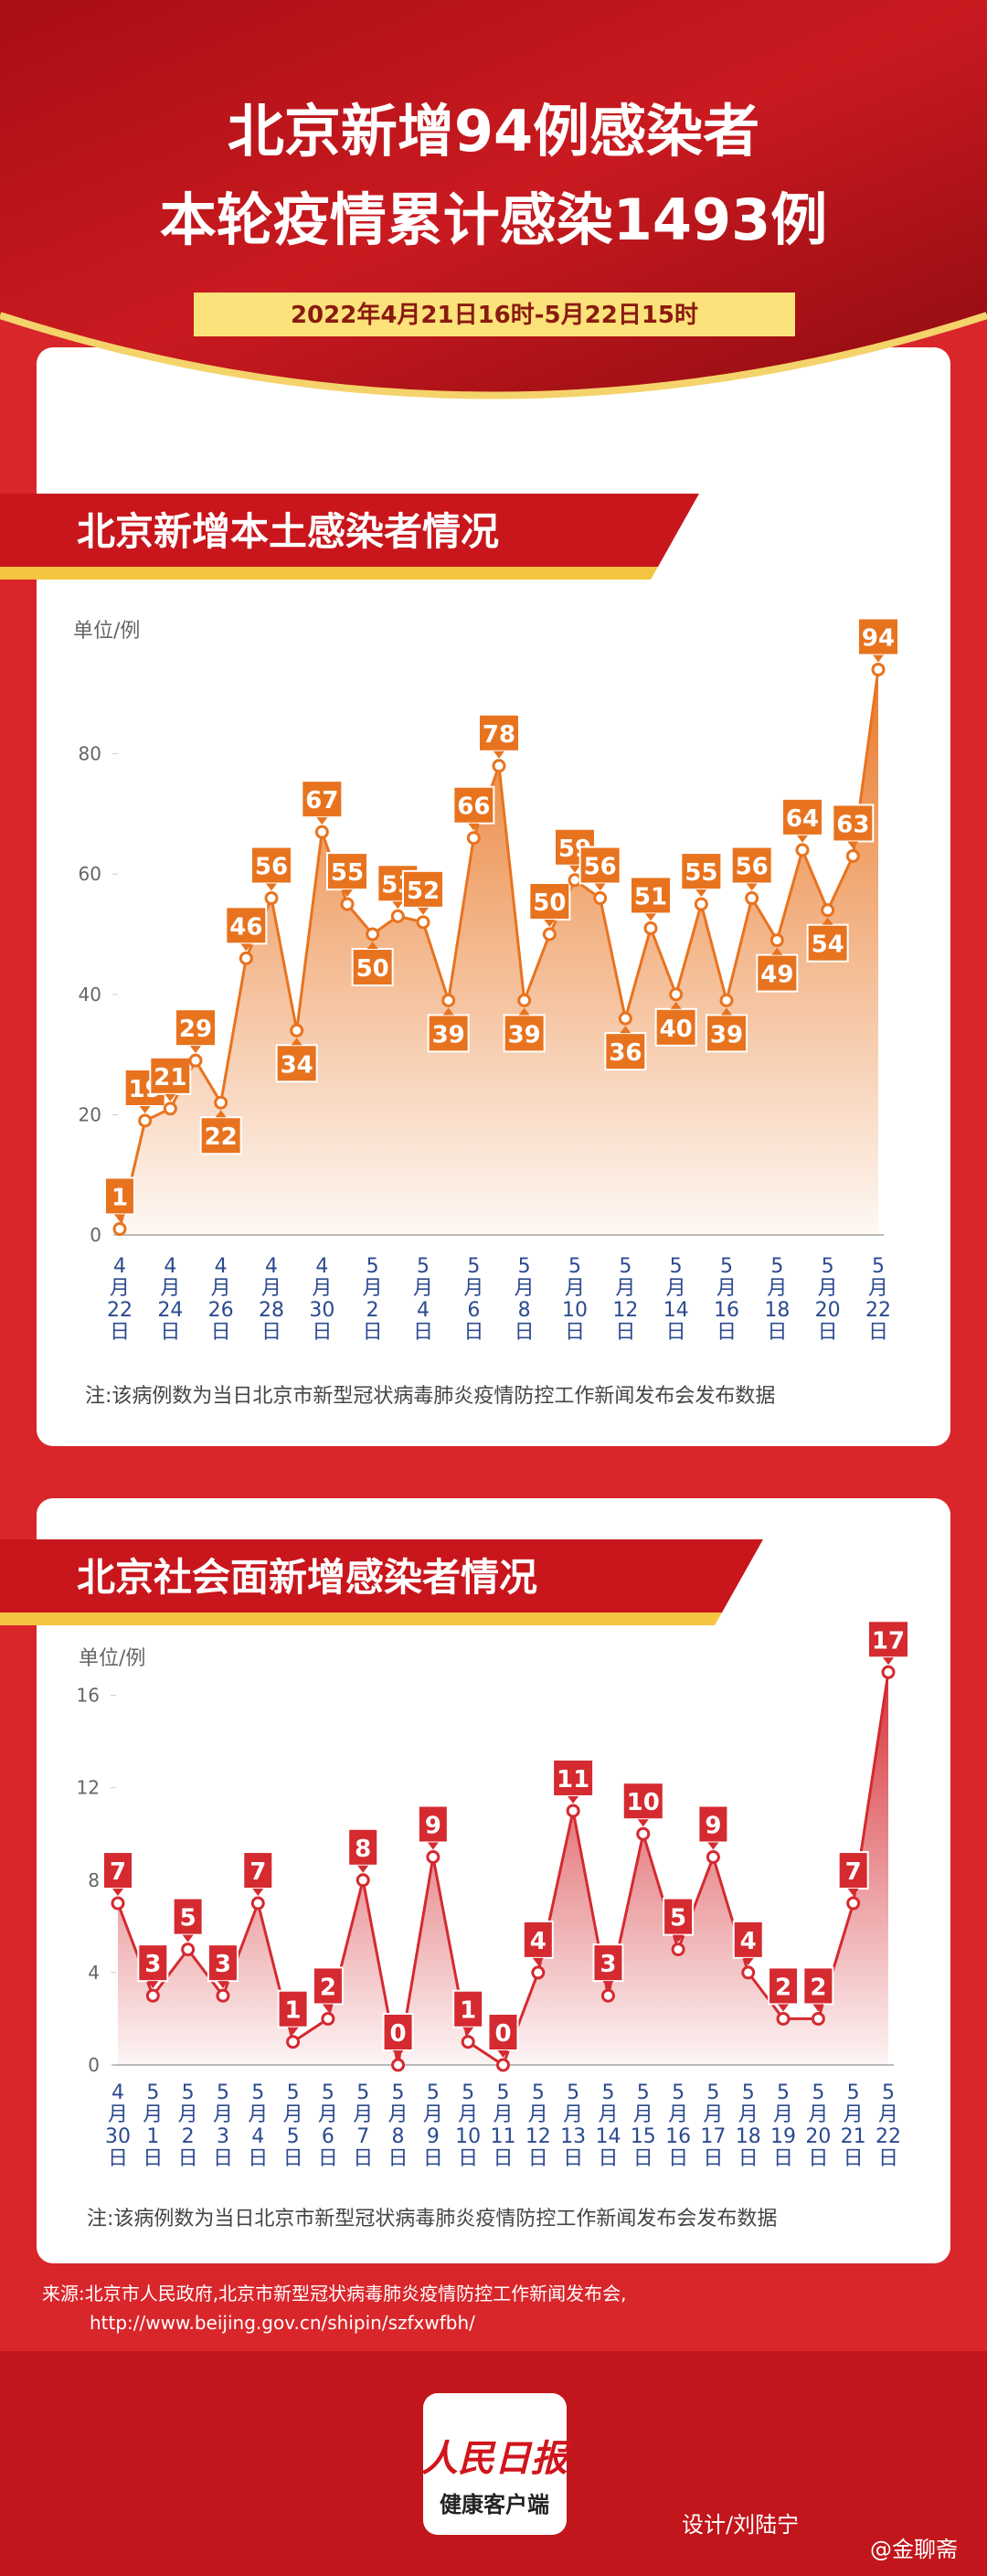  Describe the element at coordinates (118, 2125) in the screenshot. I see `x-tick-label: 4 月 30 日` at that location.